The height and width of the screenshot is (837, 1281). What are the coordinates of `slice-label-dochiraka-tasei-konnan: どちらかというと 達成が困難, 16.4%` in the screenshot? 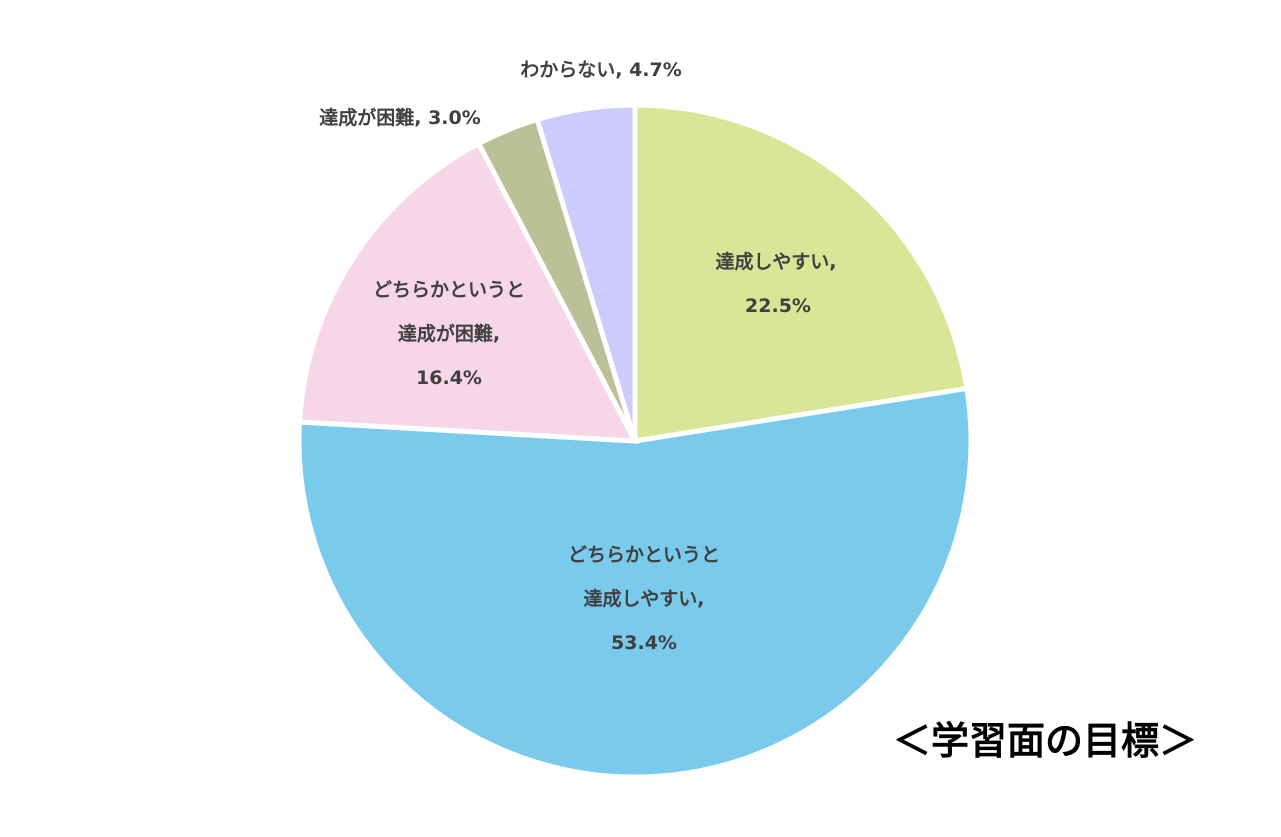 It's located at (449, 334).